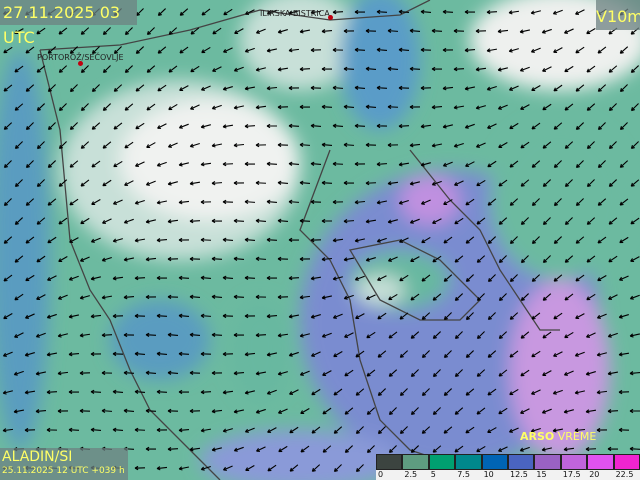 Image resolution: width=640 pixels, height=480 pixels. What do you see at coordinates (547, 462) in the screenshot?
I see `legend-swatch` at bounding box center [547, 462].